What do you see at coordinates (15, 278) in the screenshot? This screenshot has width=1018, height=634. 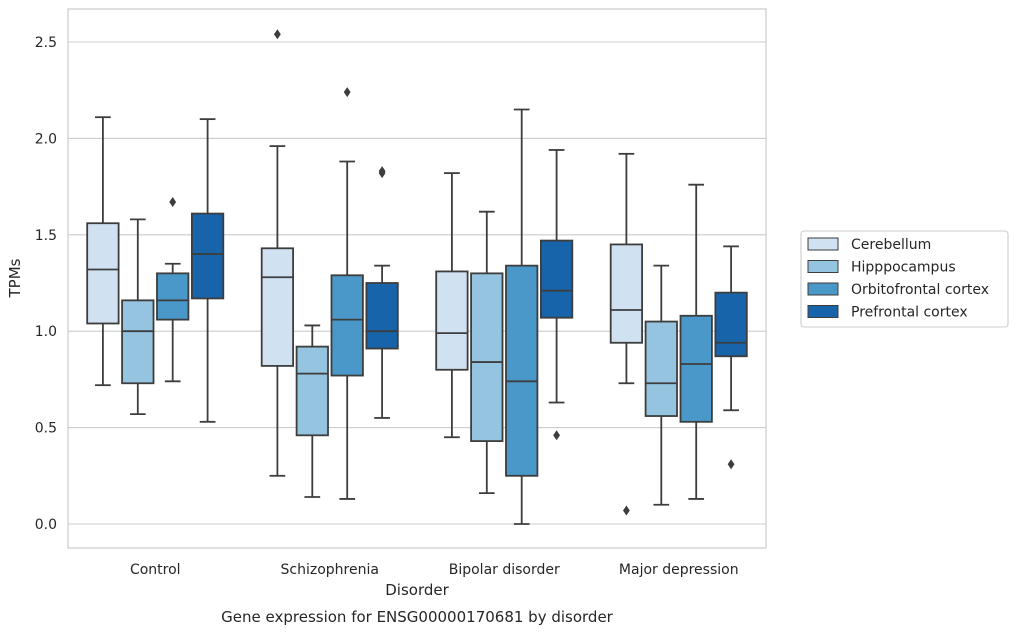 I see `y-axis-title: TPMs` at bounding box center [15, 278].